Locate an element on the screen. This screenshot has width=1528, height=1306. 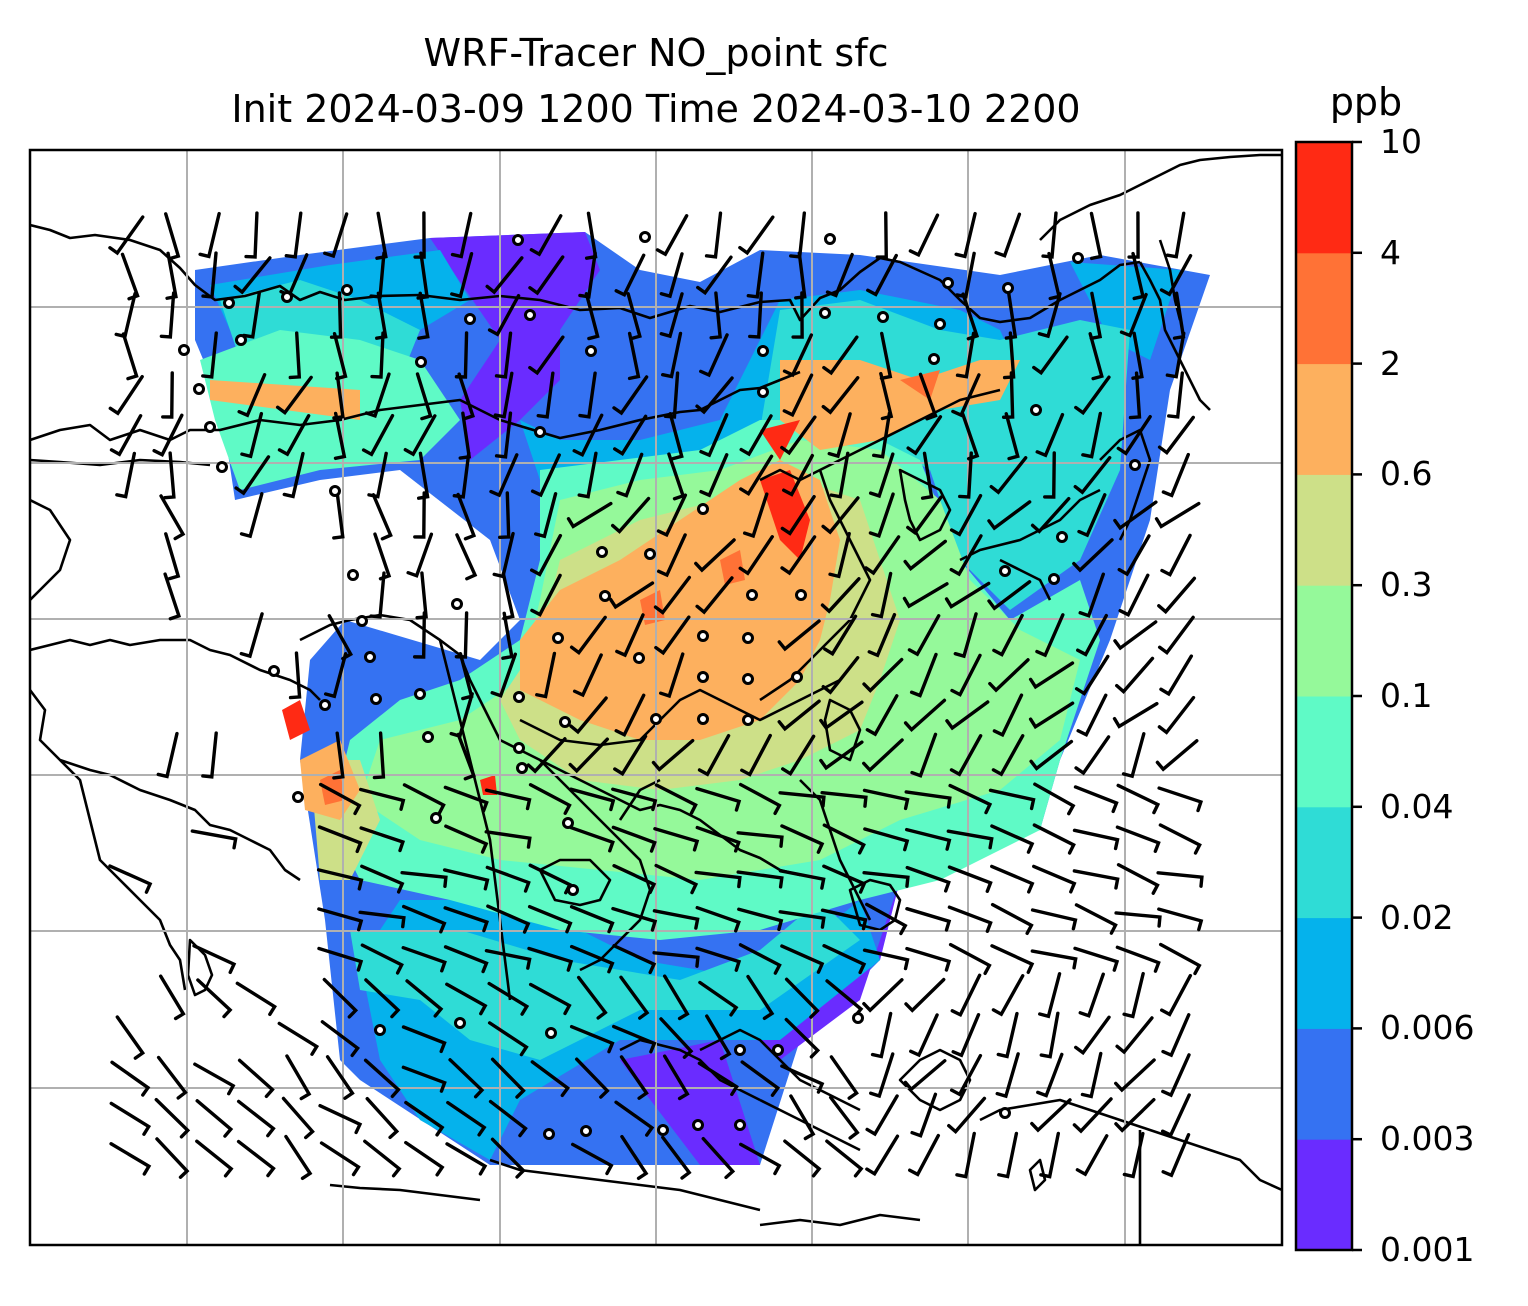
colorbar-ticks is located at coordinates (1357, 696).